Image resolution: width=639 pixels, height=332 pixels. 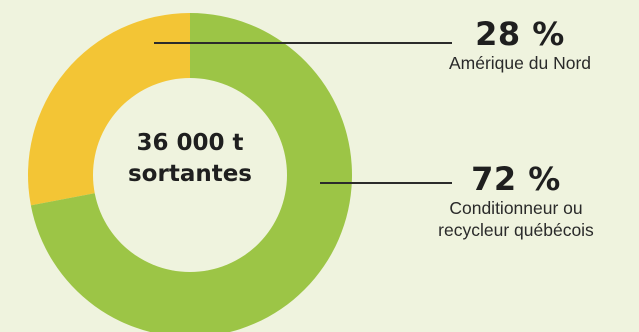 What do you see at coordinates (190, 143) in the screenshot?
I see `center-label-line-1: 36 000 t` at bounding box center [190, 143].